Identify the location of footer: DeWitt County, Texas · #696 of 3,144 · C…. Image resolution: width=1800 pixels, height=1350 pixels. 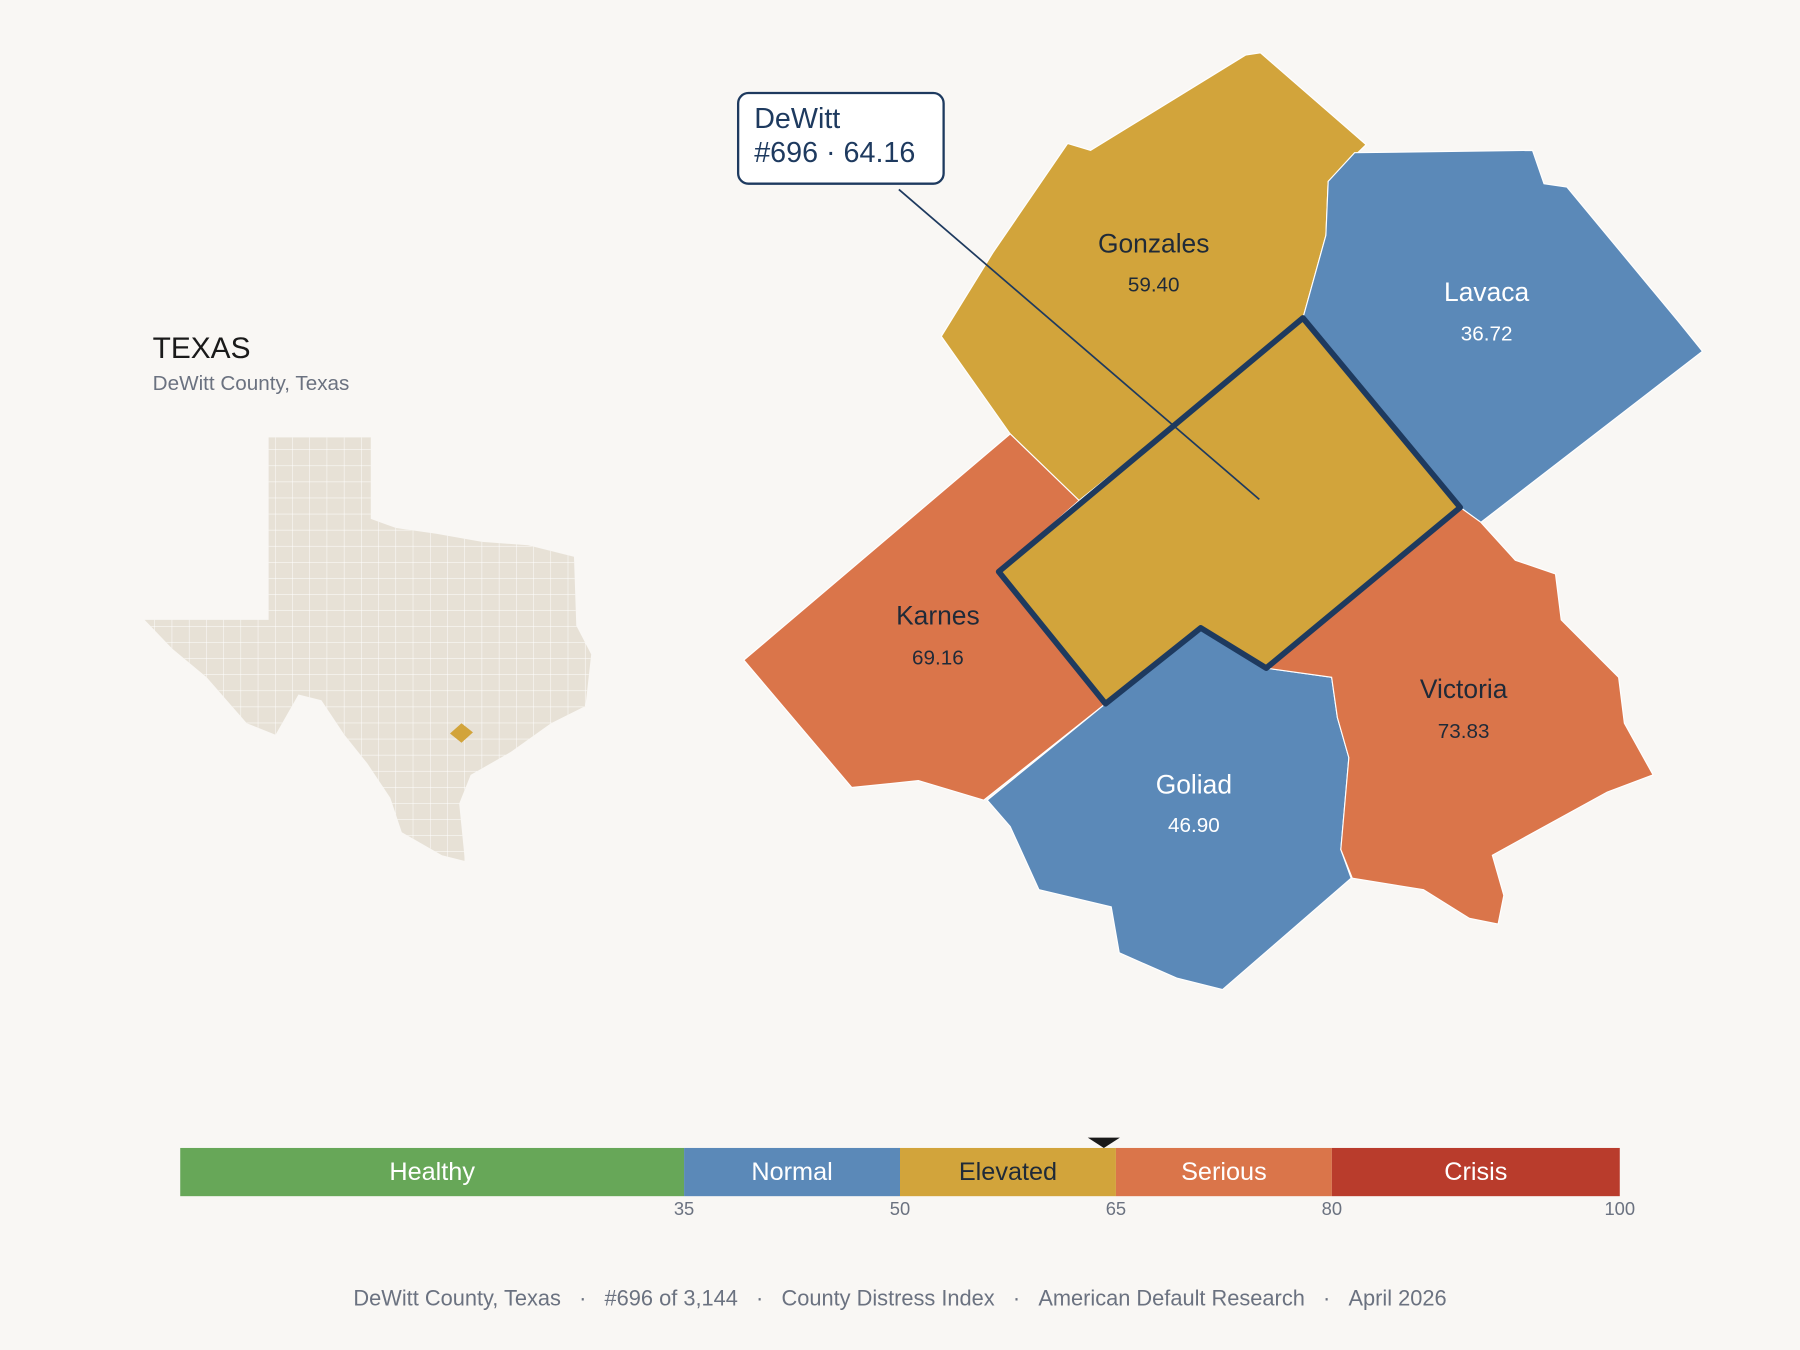
(899, 1297).